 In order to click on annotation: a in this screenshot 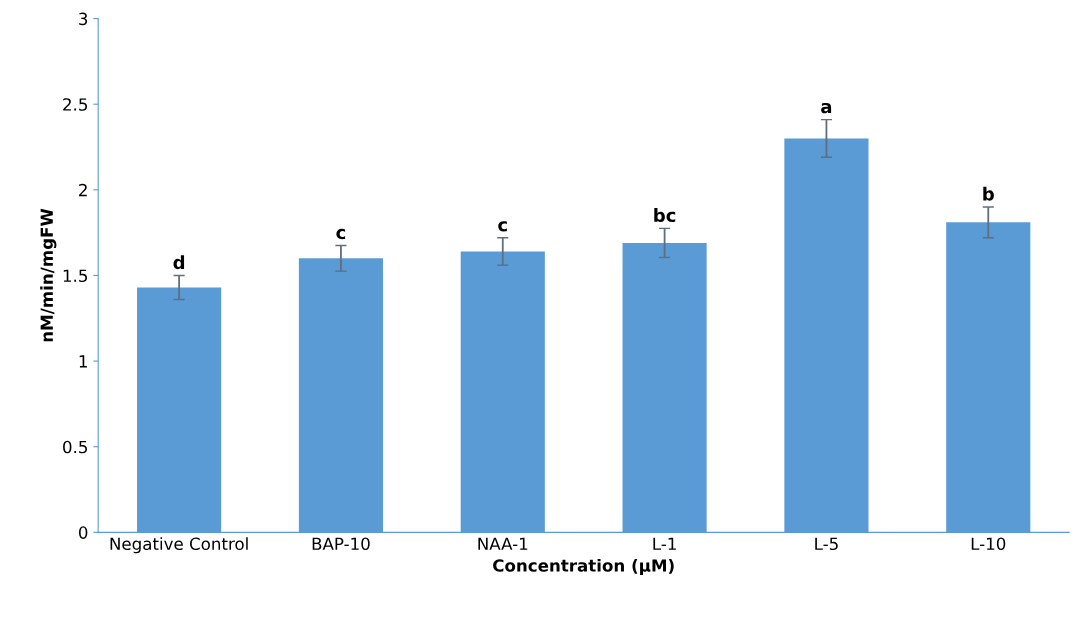, I will do `click(826, 108)`.